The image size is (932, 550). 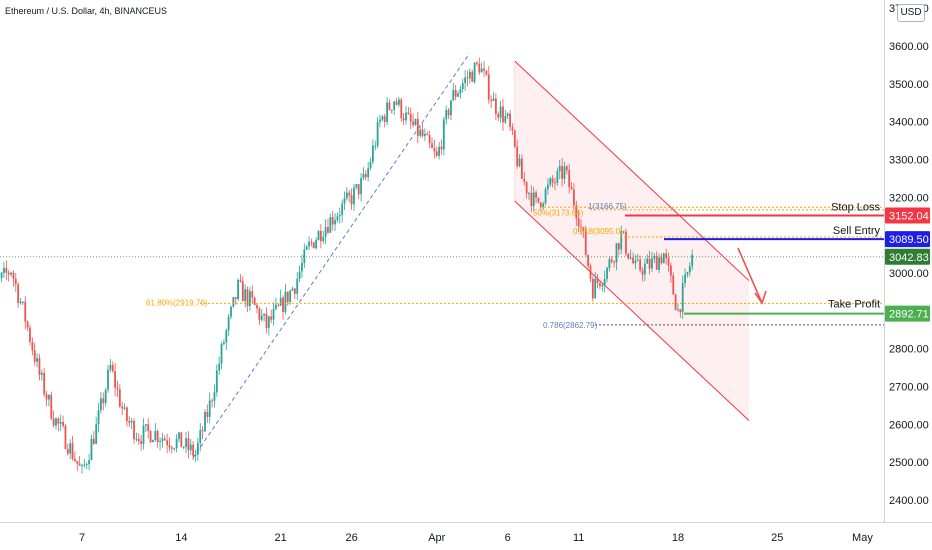 I want to click on y-tick-label: 3300.00, so click(x=909, y=160).